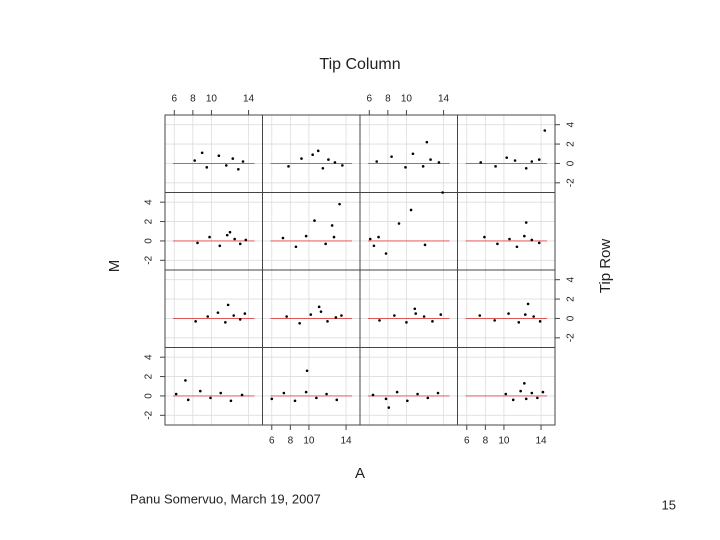  Describe the element at coordinates (149, 202) in the screenshot. I see `y-tick-label: 4` at that location.